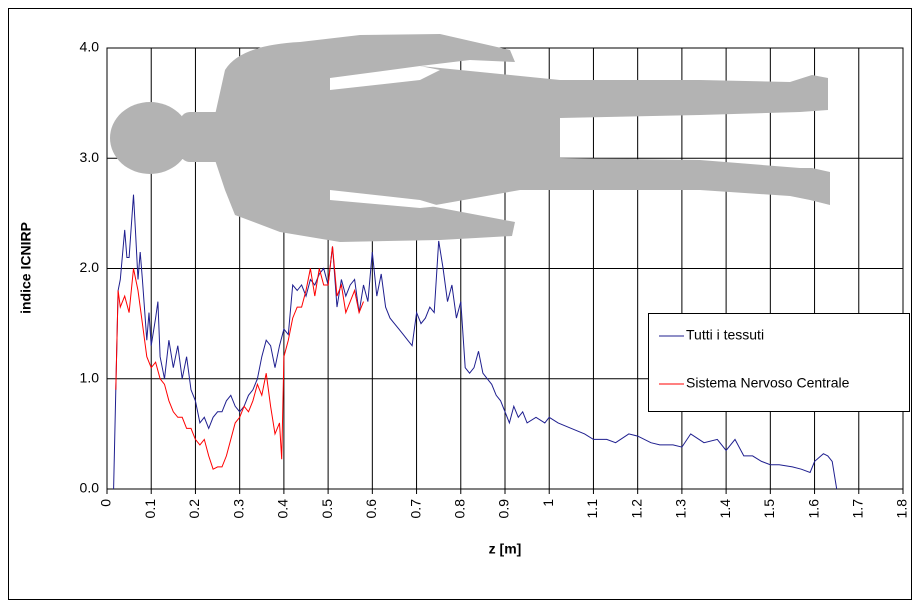  What do you see at coordinates (857, 509) in the screenshot?
I see `x-tick-label: 1.7` at bounding box center [857, 509].